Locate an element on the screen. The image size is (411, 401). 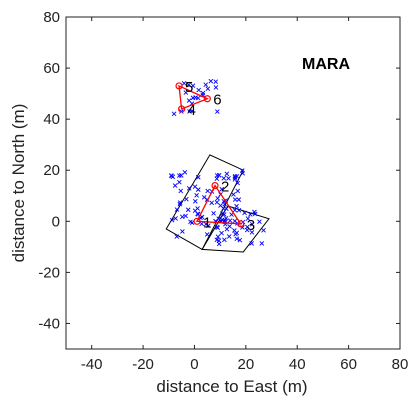
x-tick-label: -20 is located at coordinates (143, 364).